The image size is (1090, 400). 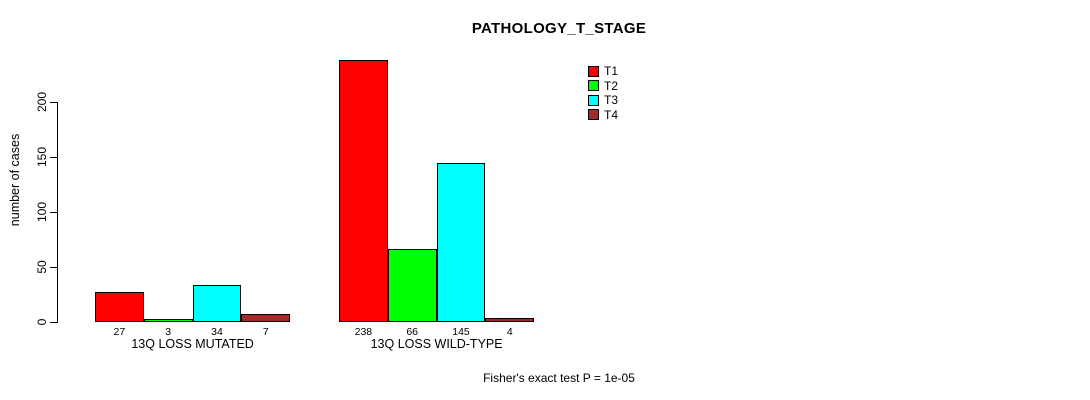 I want to click on y-tick-label: 150, so click(x=42, y=157).